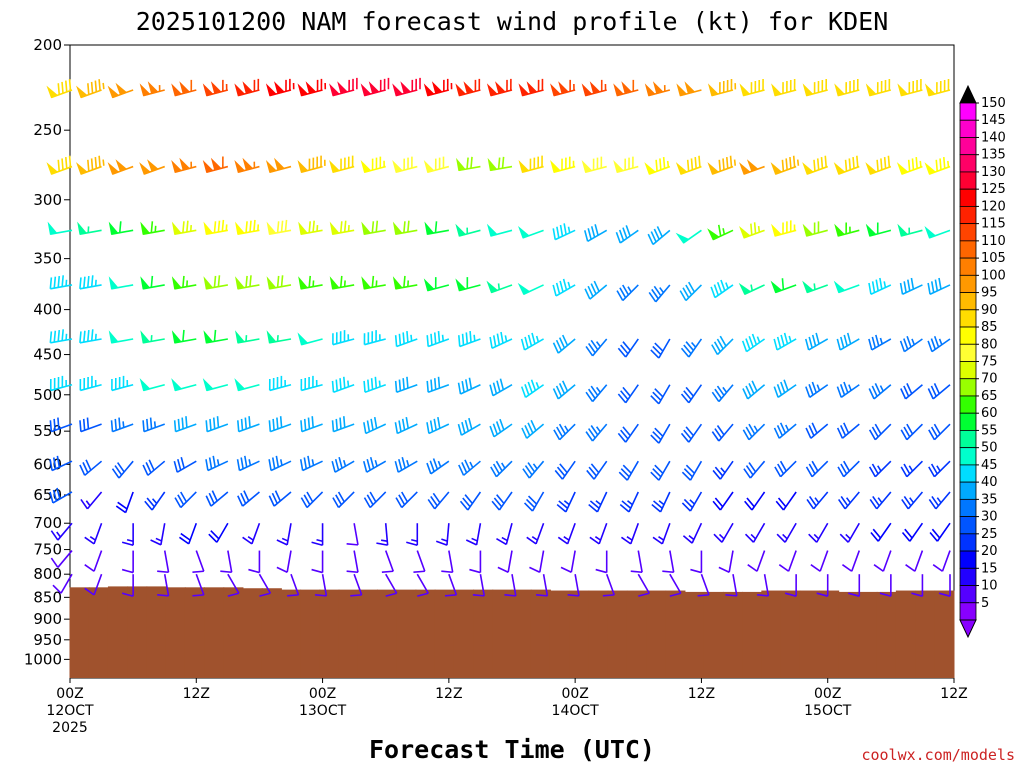  Describe the element at coordinates (989, 482) in the screenshot. I see `colorbar-label: 40` at that location.